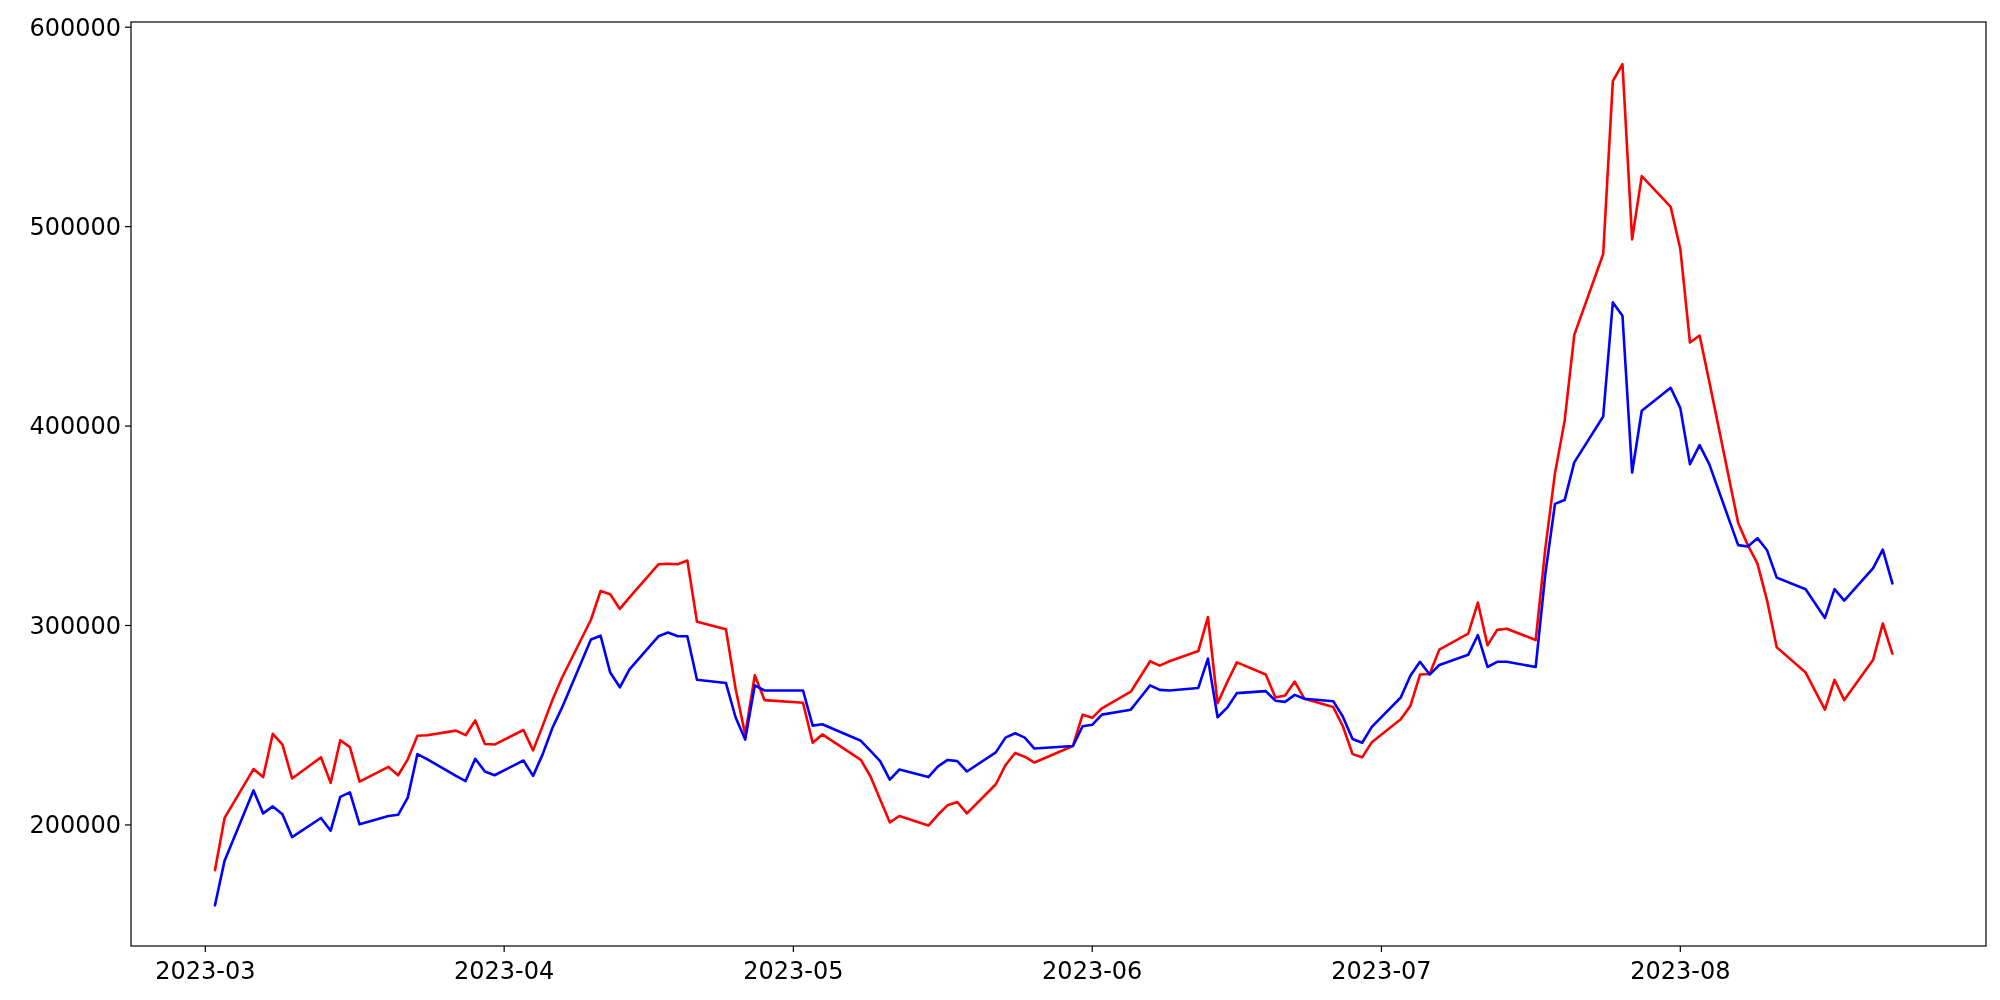 This screenshot has width=2000, height=1000. I want to click on y-tick-label: 300000, so click(75, 625).